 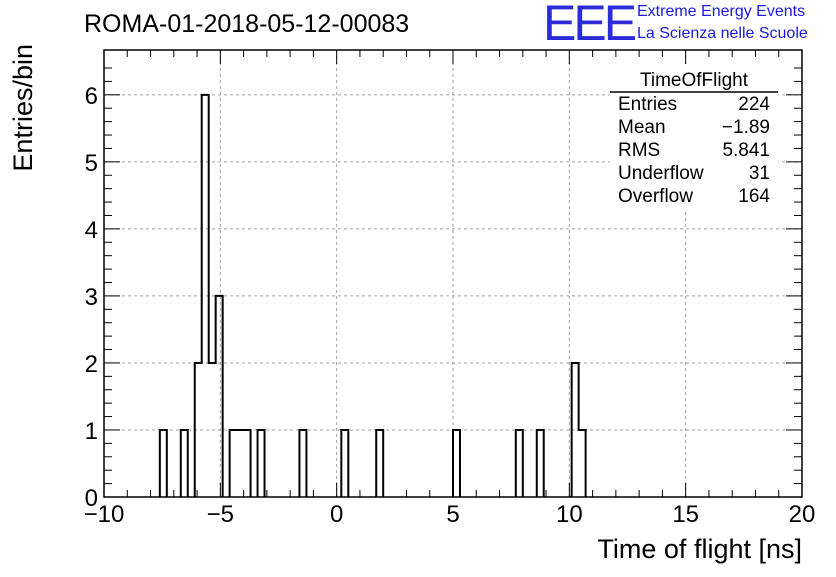 I want to click on stats-row-label: RMS, so click(x=639, y=150).